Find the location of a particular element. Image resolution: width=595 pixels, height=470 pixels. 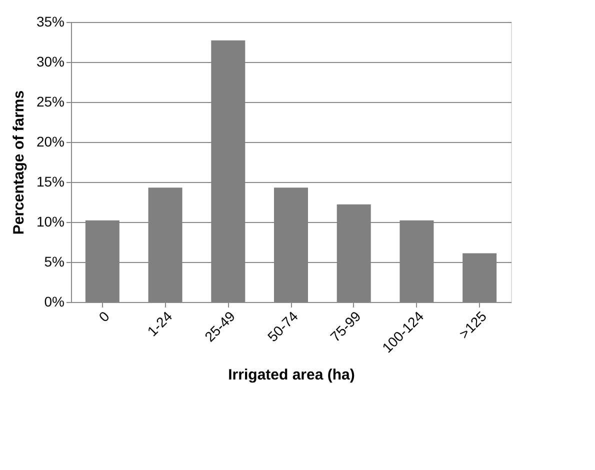

y-axis-title: Percentage of farms is located at coordinates (19, 162).